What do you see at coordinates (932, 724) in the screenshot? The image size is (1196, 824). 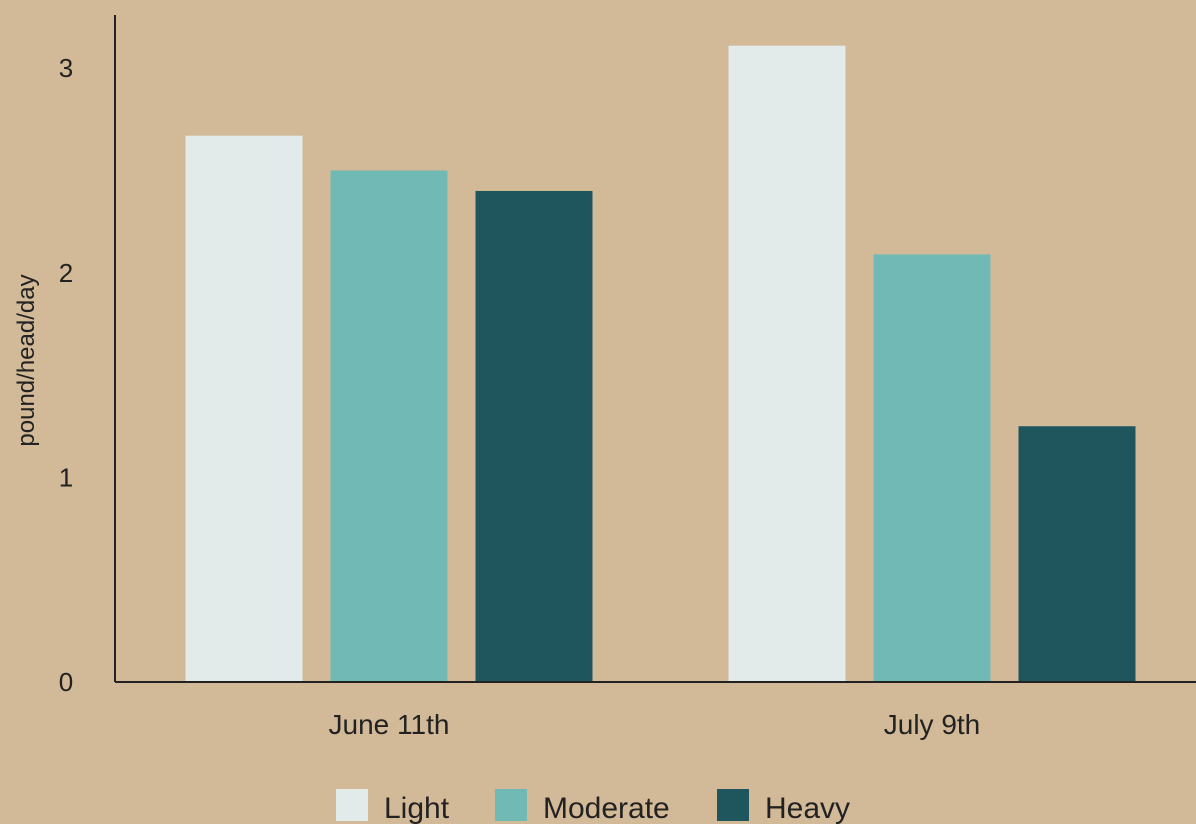 I see `x-category-label: July 9th` at bounding box center [932, 724].